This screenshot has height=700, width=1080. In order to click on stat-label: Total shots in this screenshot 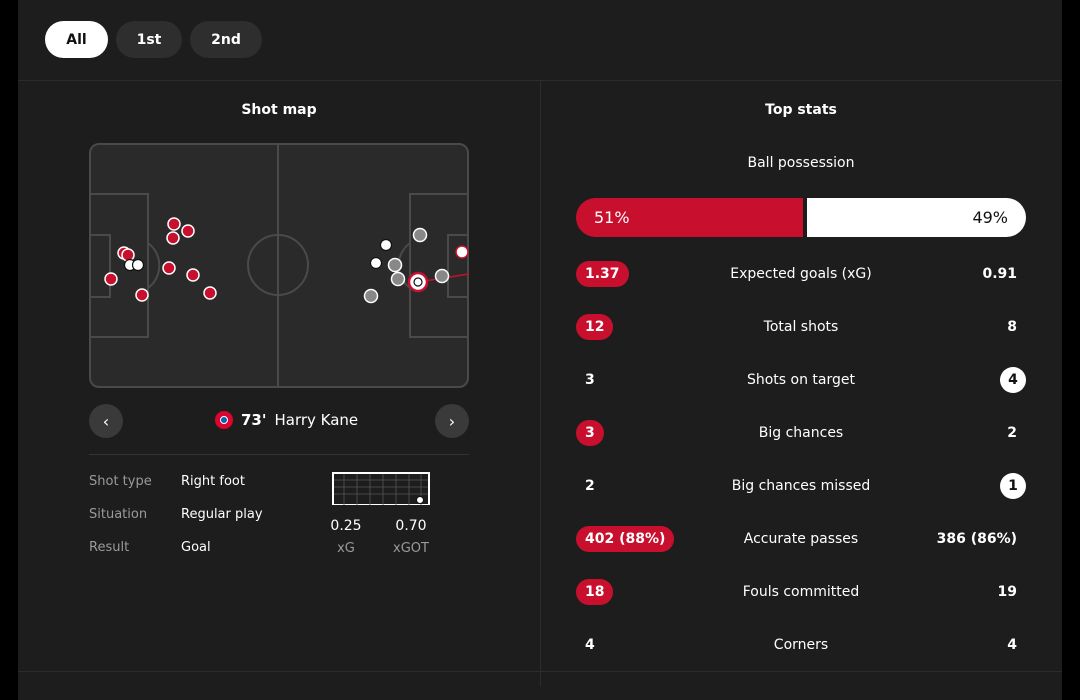, I will do `click(801, 327)`.